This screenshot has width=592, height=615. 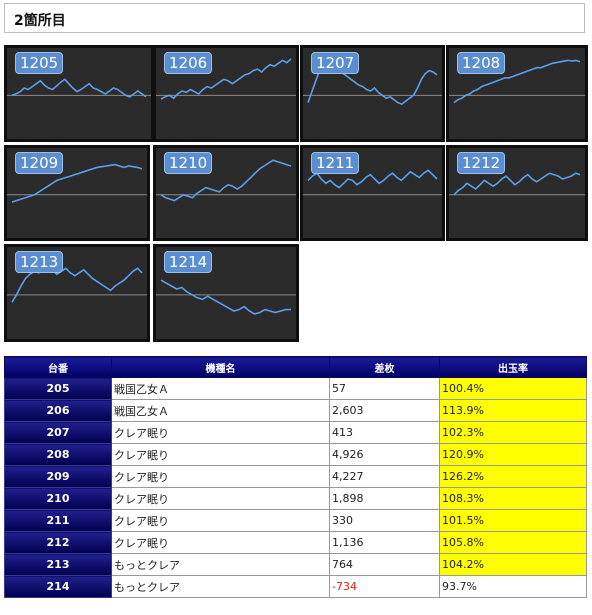 What do you see at coordinates (384, 454) in the screenshot?
I see `difference-cell: 4,926` at bounding box center [384, 454].